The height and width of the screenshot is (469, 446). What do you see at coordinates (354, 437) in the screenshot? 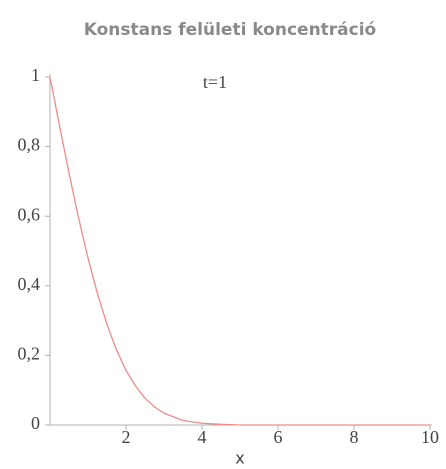
I see `x-tick-label: 8` at bounding box center [354, 437].